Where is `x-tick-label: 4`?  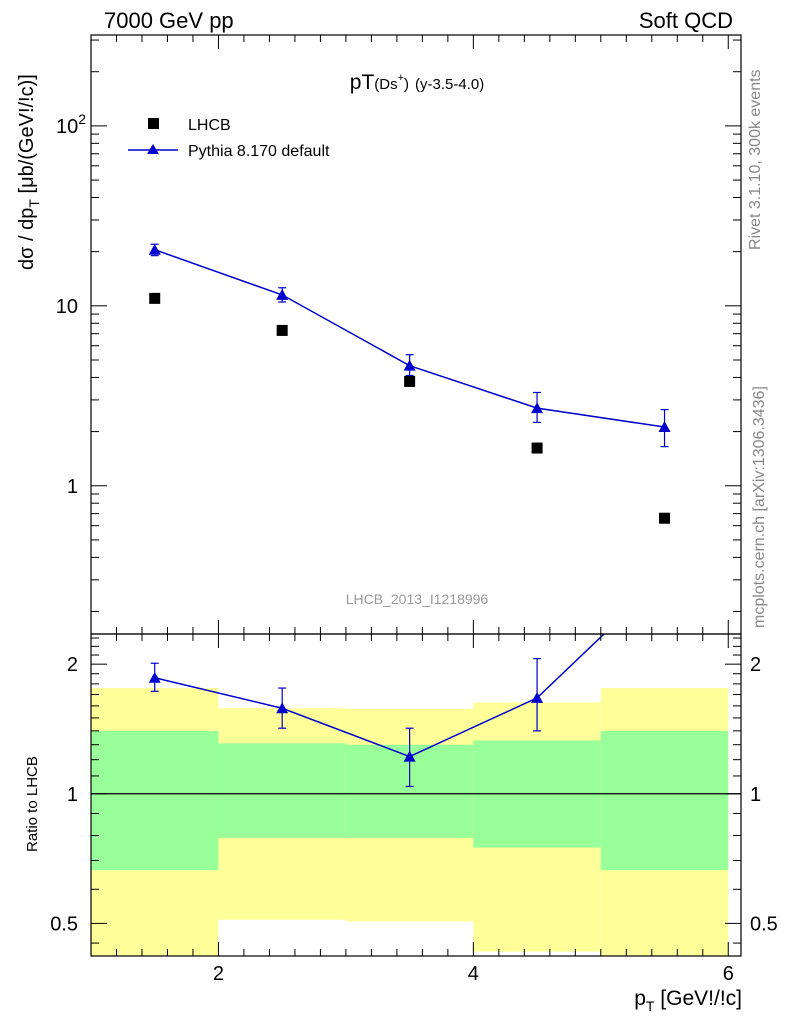
x-tick-label: 4 is located at coordinates (473, 974).